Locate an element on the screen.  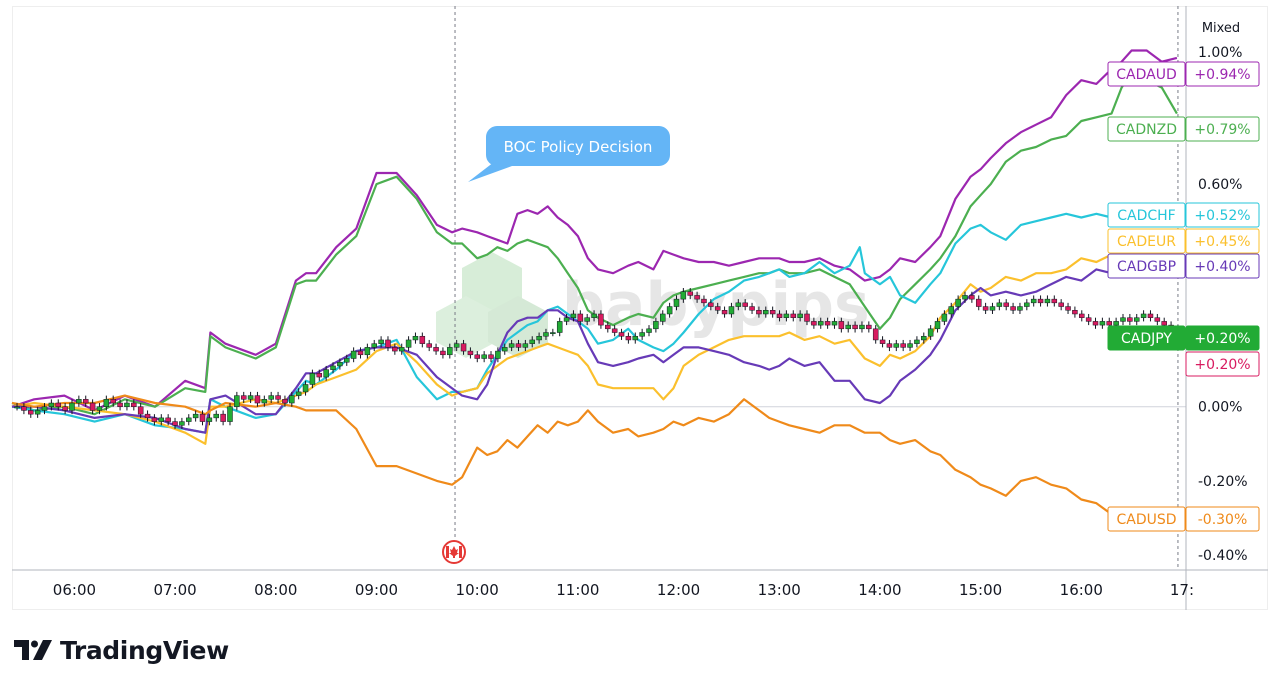
value-text: -0.30% is located at coordinates (1223, 520).